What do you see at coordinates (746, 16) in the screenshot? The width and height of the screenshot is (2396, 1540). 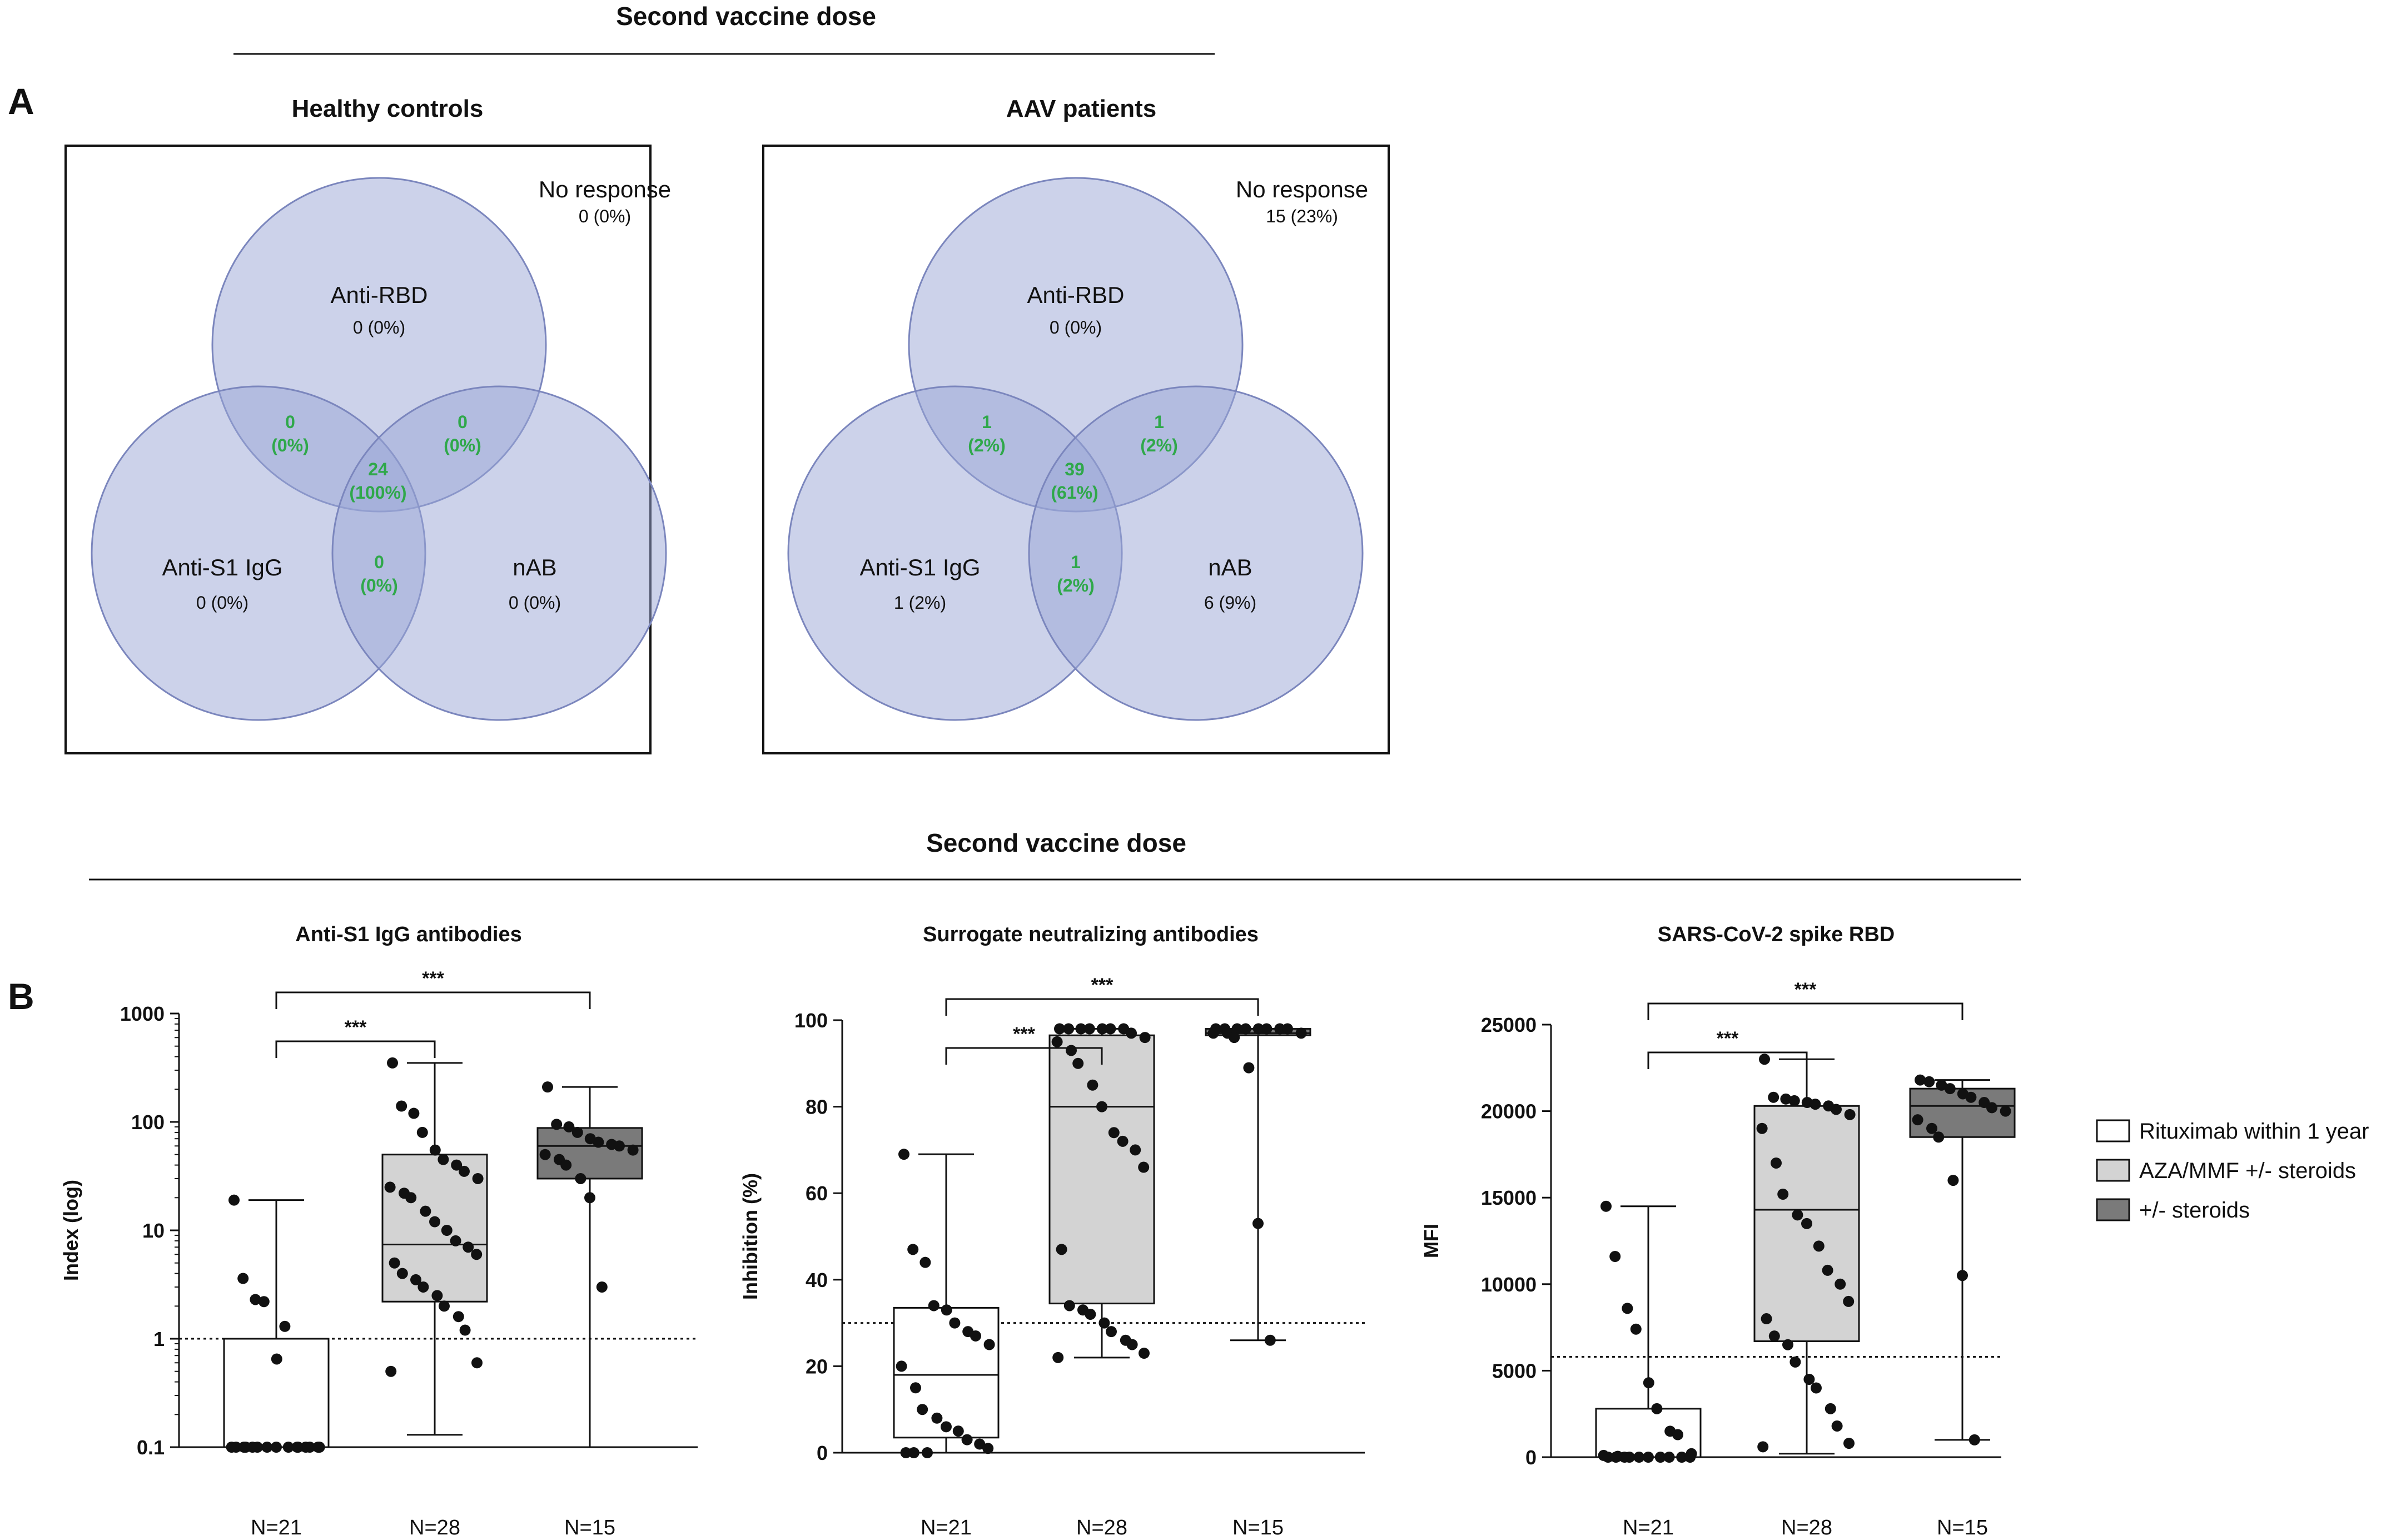 I see `top-title: Second vaccine dose` at bounding box center [746, 16].